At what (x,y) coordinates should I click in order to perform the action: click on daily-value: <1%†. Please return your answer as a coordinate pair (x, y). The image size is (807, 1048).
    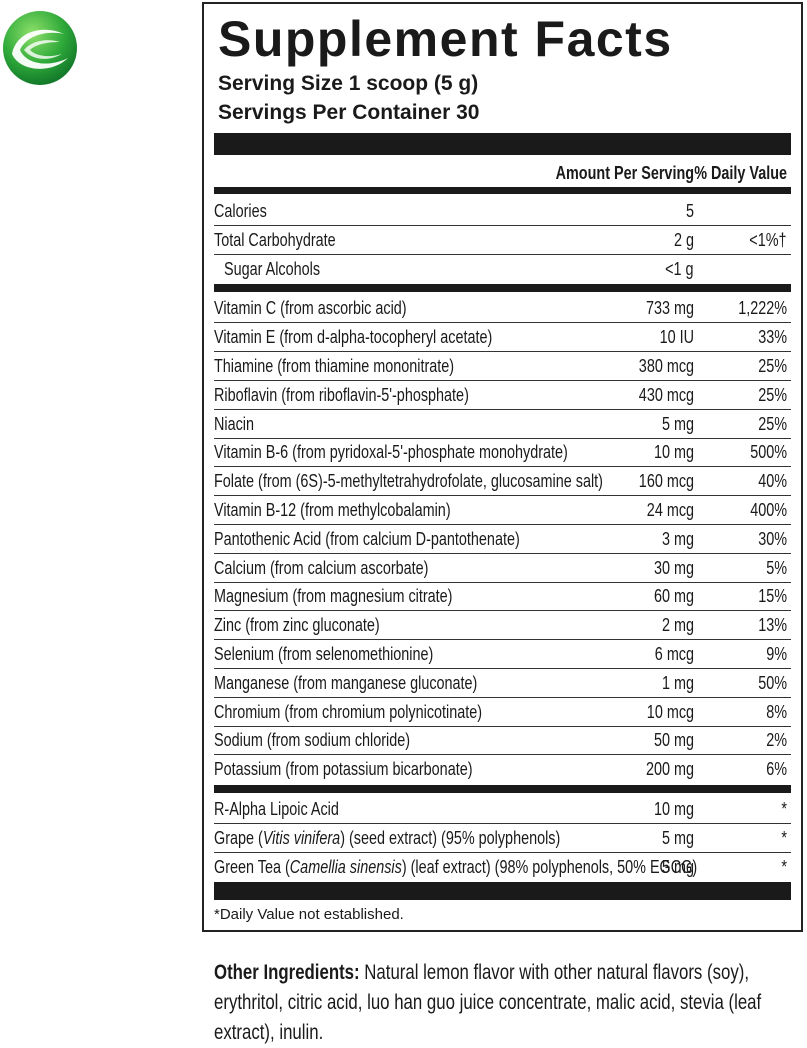
    Looking at the image, I should click on (763, 240).